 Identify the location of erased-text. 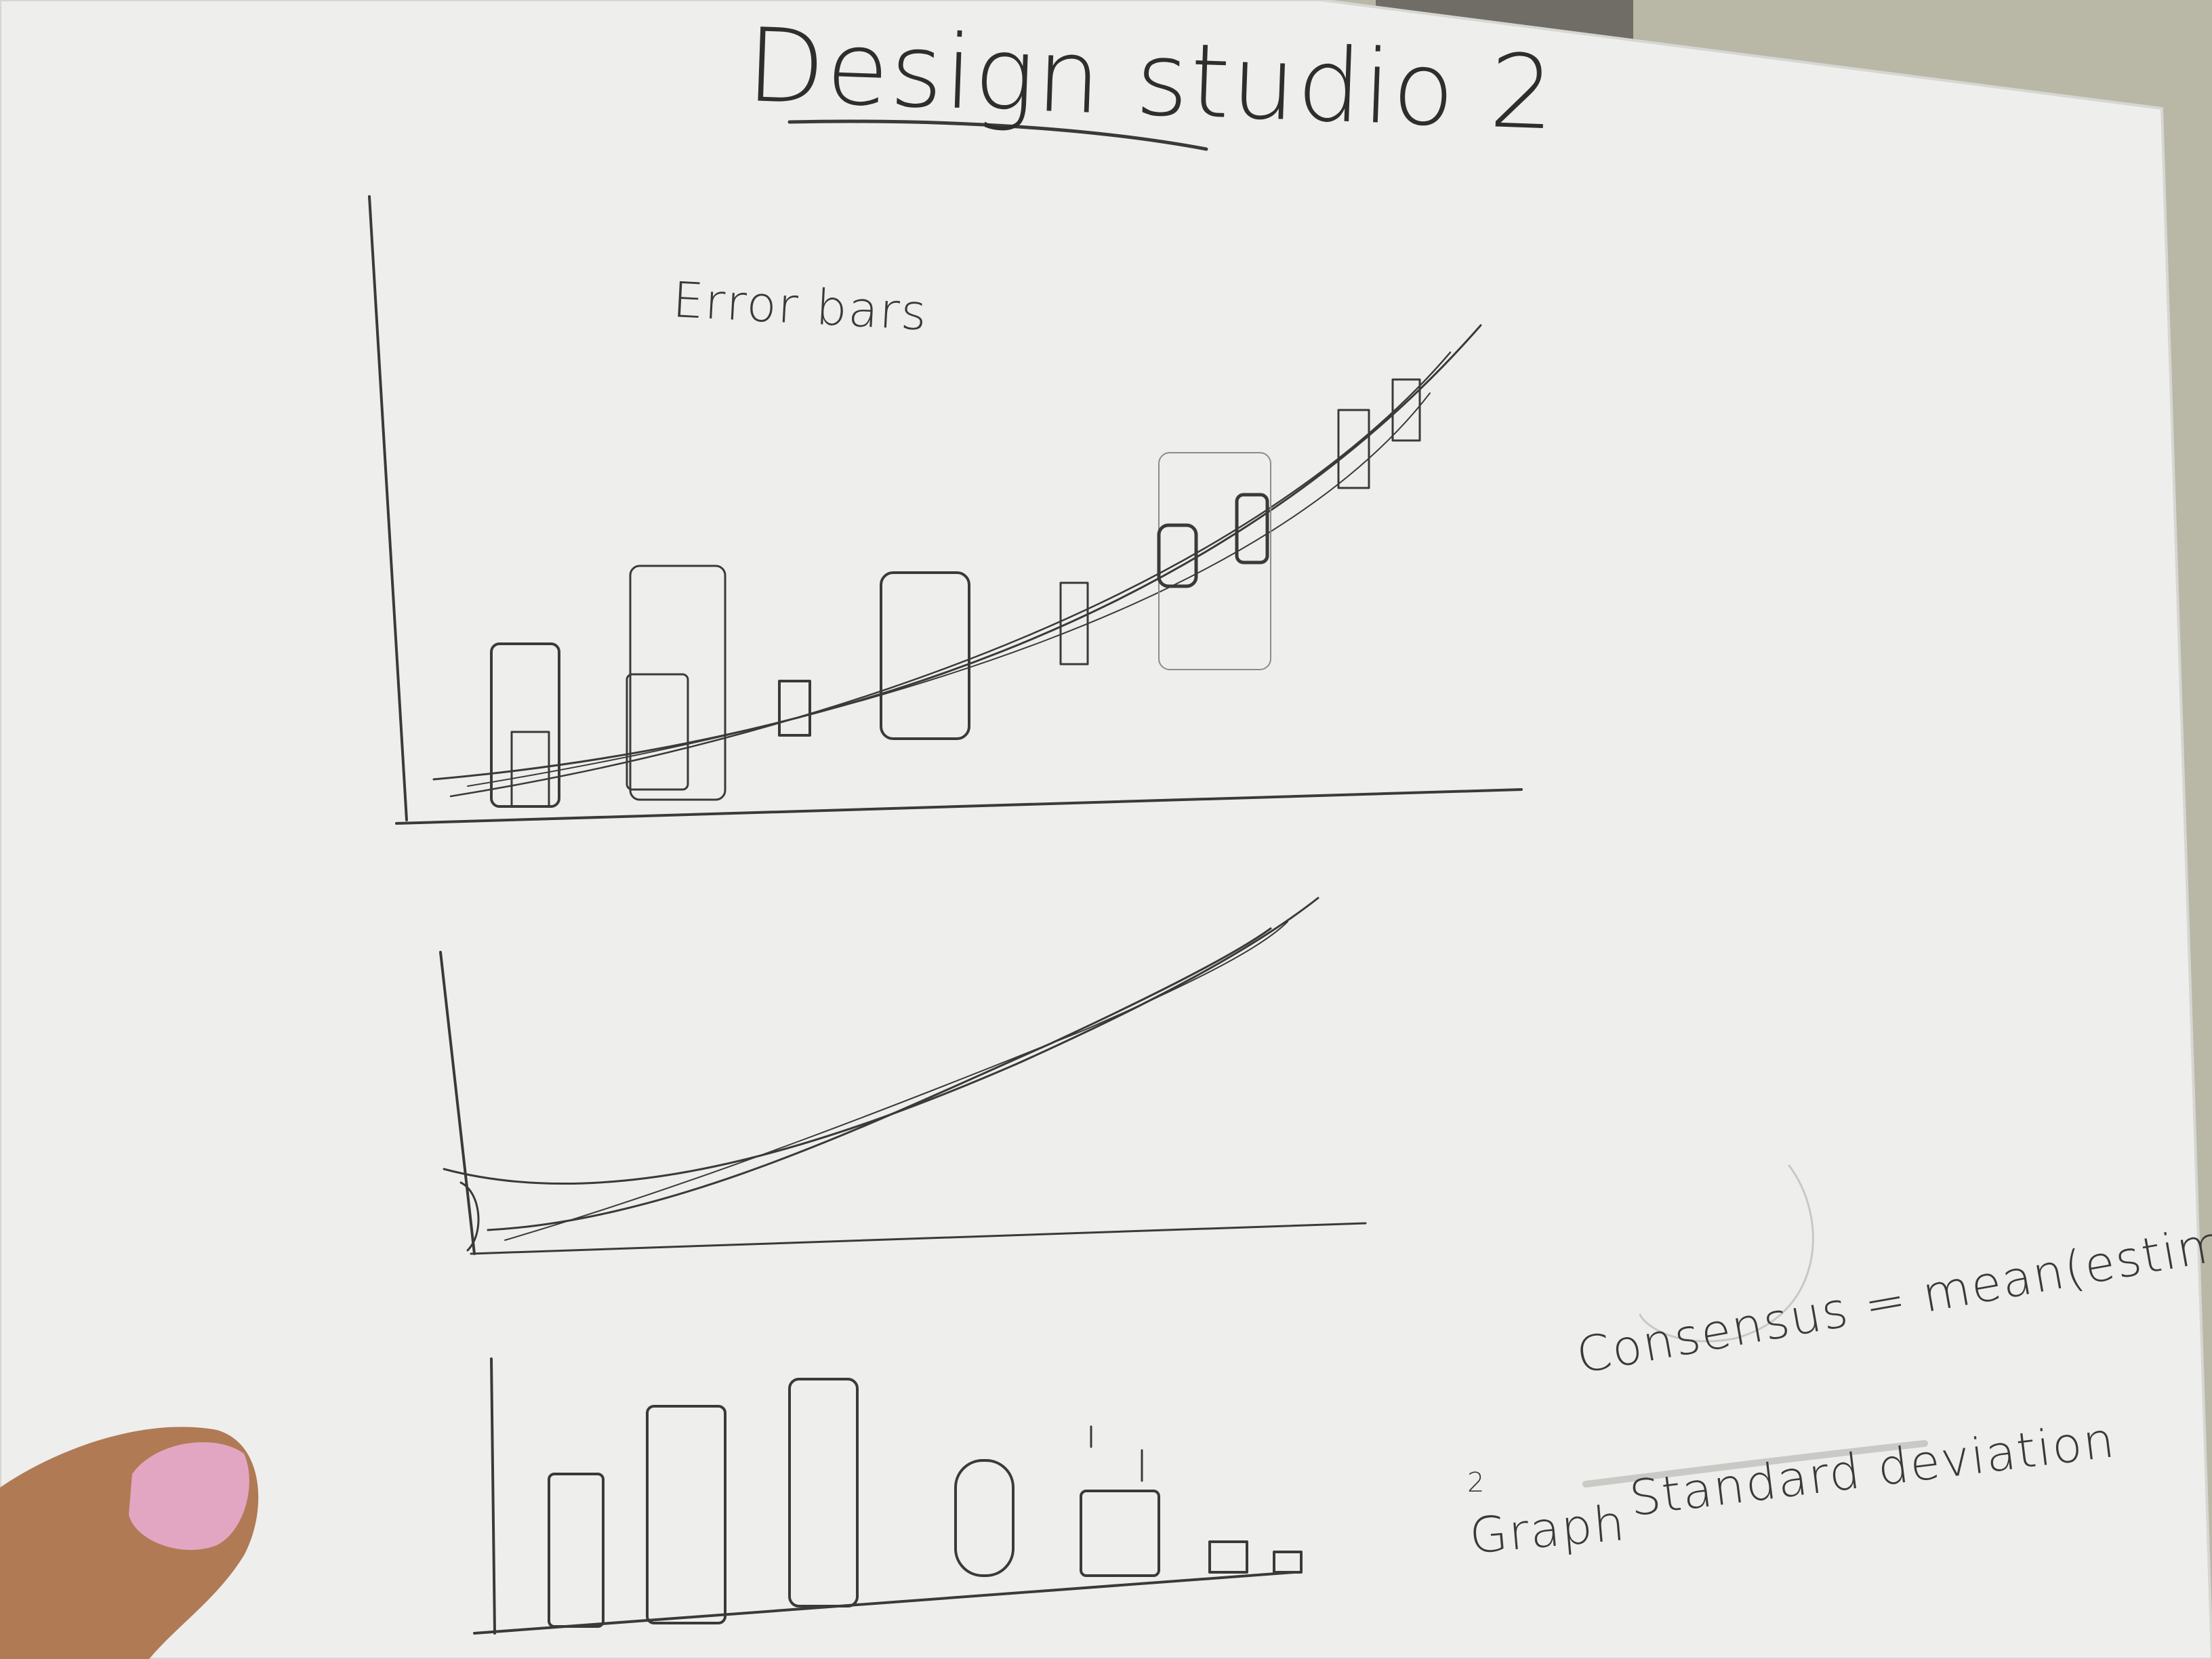
(1755, 1464).